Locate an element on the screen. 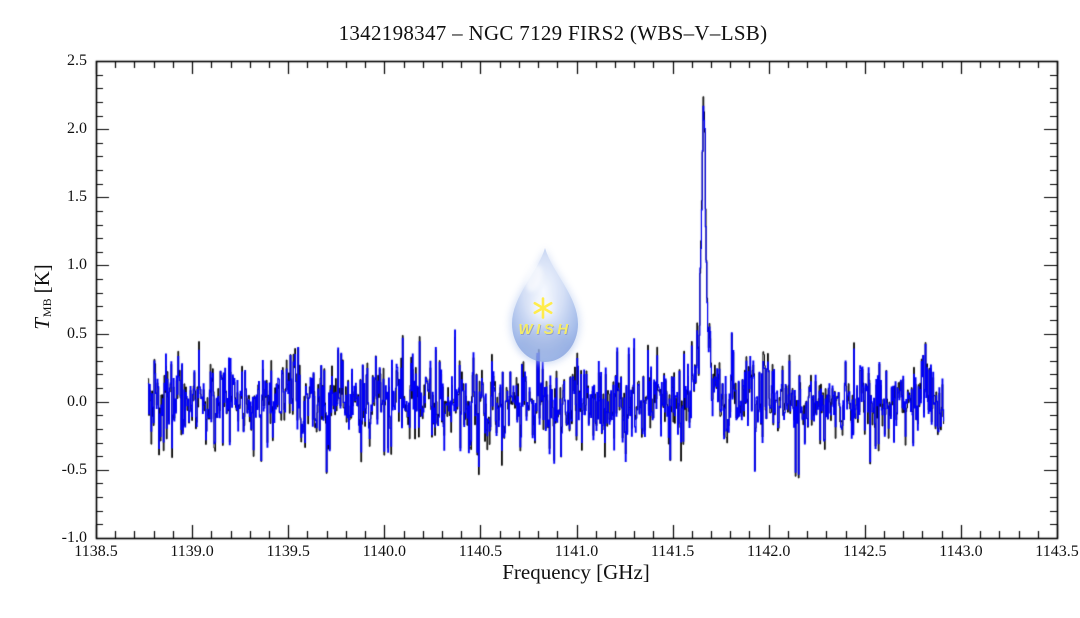  drop-highlight is located at coordinates (534, 278).